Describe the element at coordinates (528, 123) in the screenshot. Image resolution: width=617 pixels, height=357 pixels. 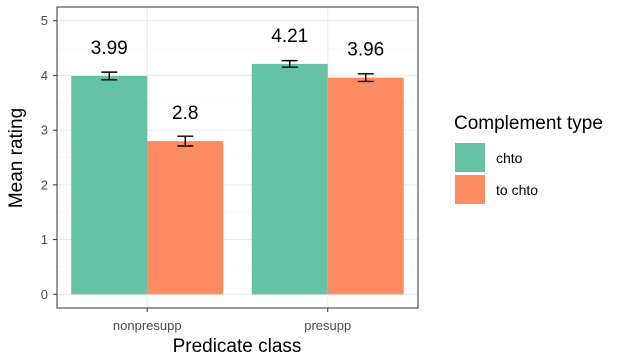
I see `legend-title: Complement type` at that location.